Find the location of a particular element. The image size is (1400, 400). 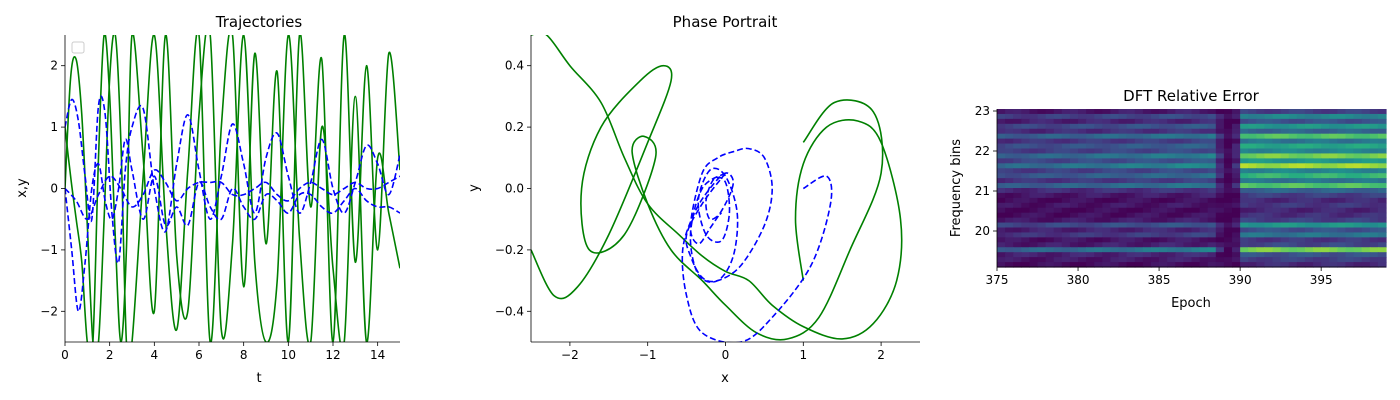

dft-error-ytick-label: 20 is located at coordinates (982, 231).